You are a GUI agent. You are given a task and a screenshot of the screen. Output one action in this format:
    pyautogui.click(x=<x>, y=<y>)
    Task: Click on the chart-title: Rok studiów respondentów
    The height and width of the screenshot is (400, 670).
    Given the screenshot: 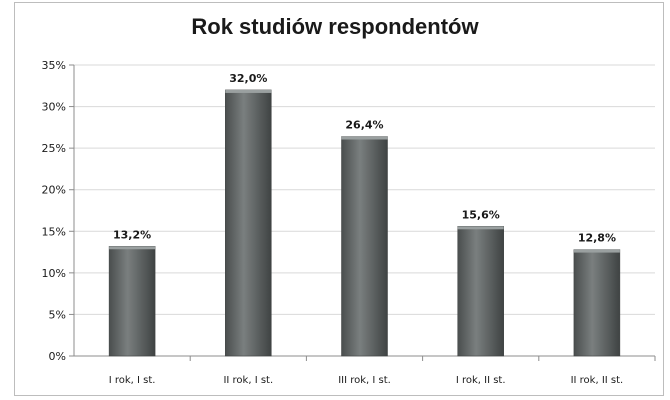 What is the action you would take?
    pyautogui.click(x=335, y=26)
    